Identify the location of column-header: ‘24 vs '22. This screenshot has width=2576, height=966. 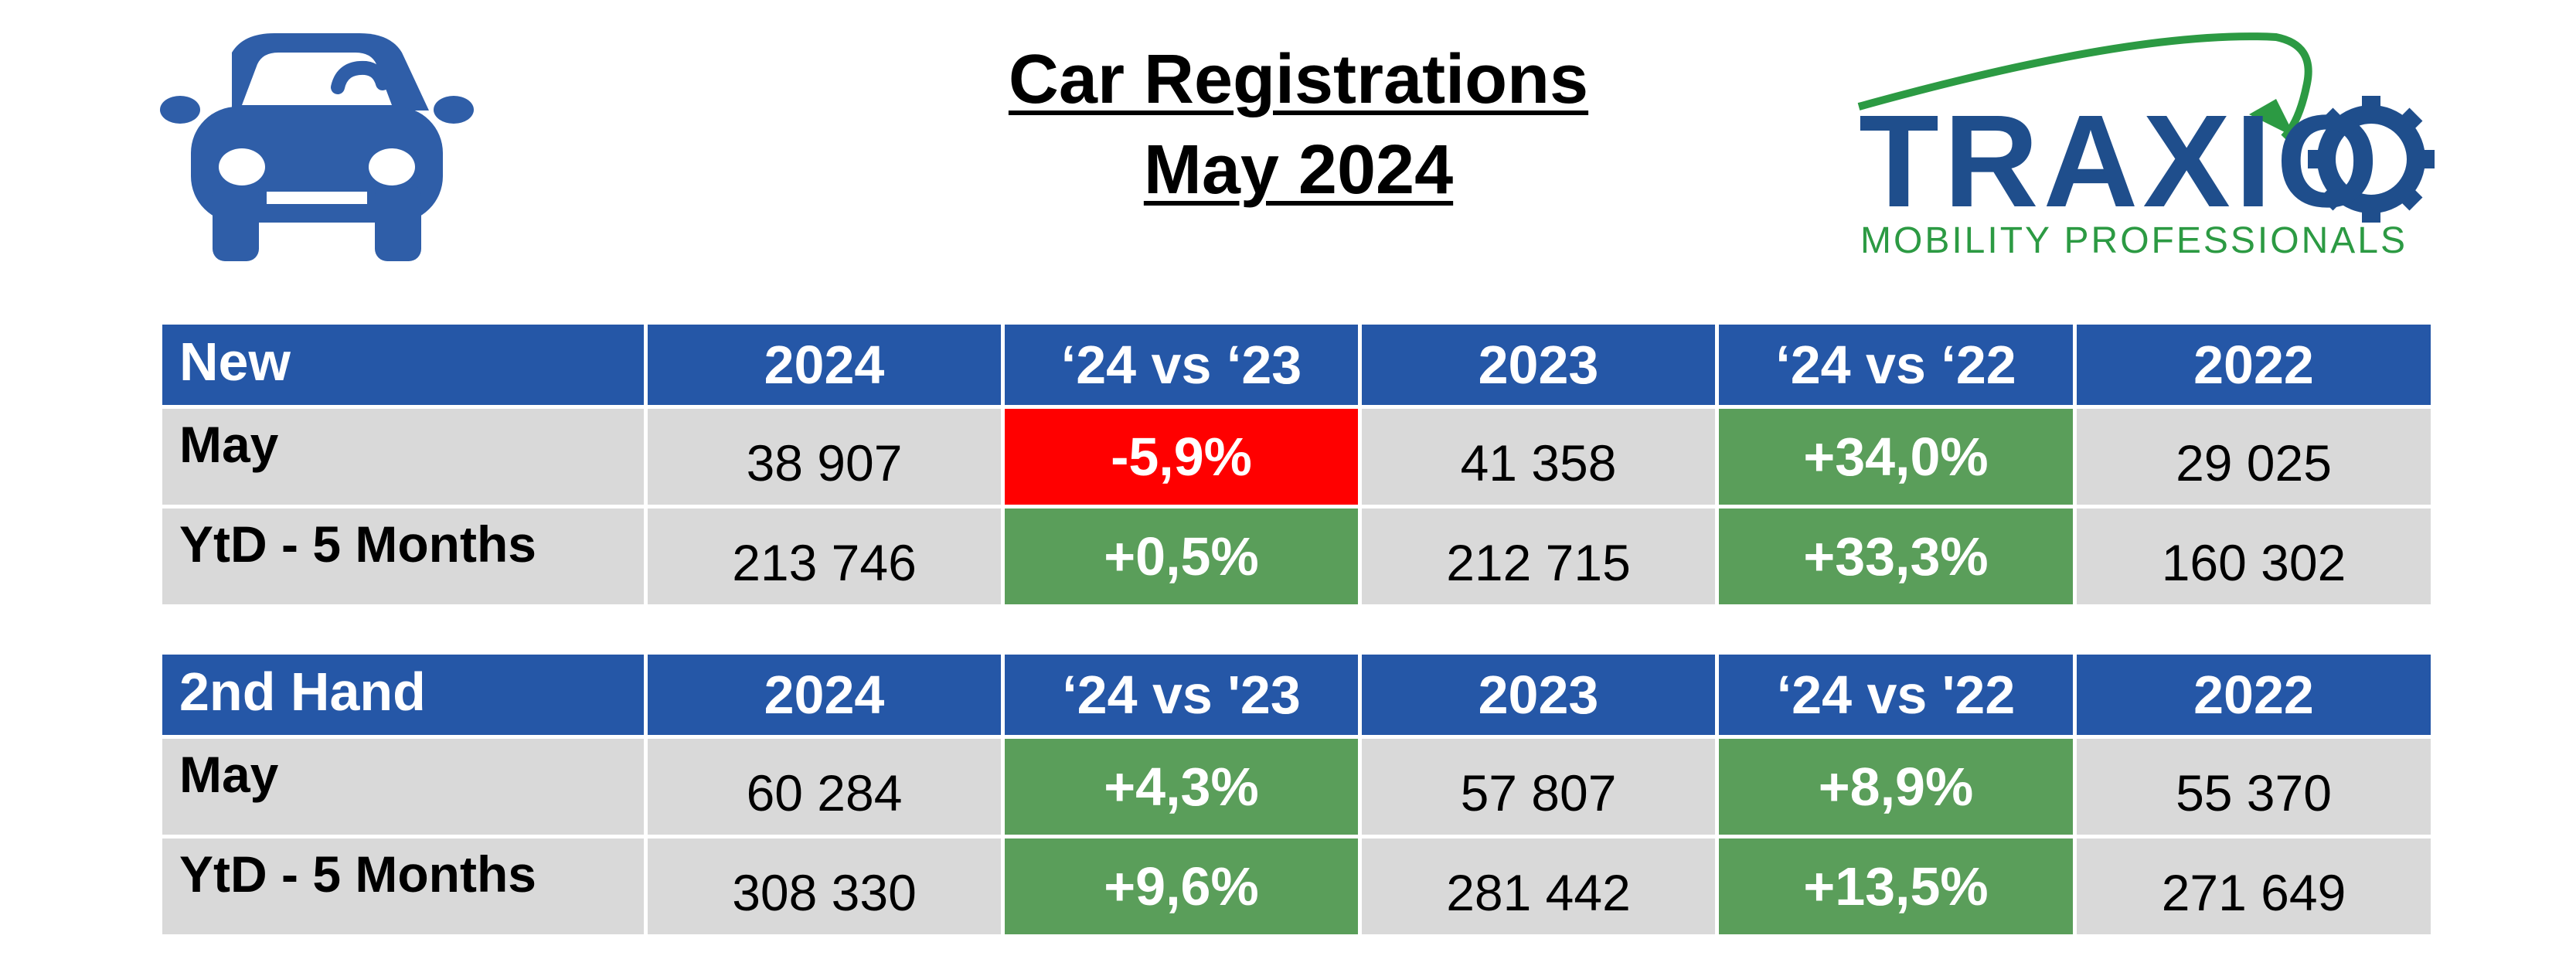
(1896, 695).